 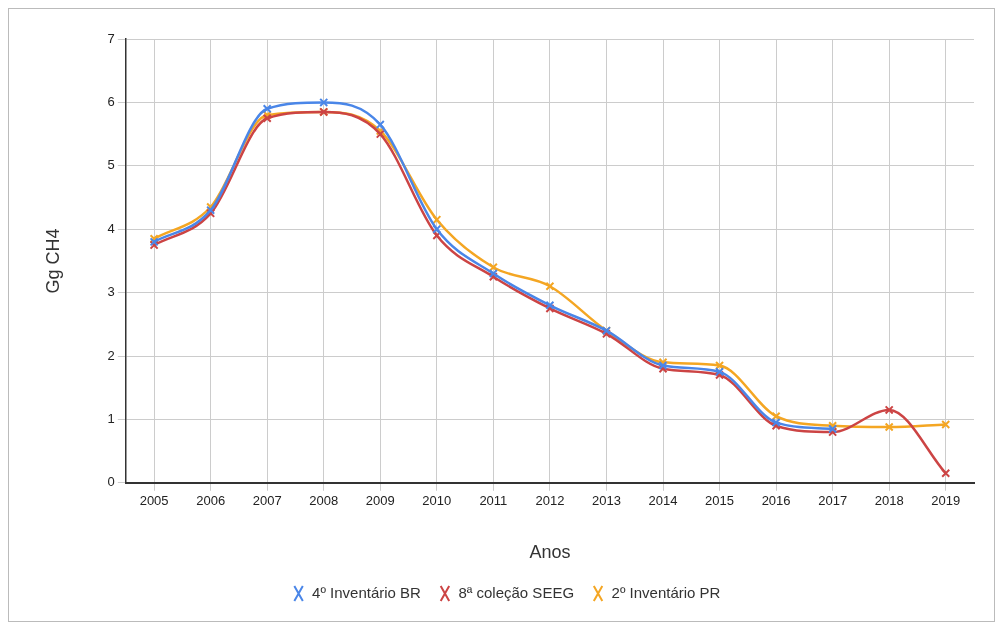 I want to click on y-tick-label: 5, so click(x=111, y=165).